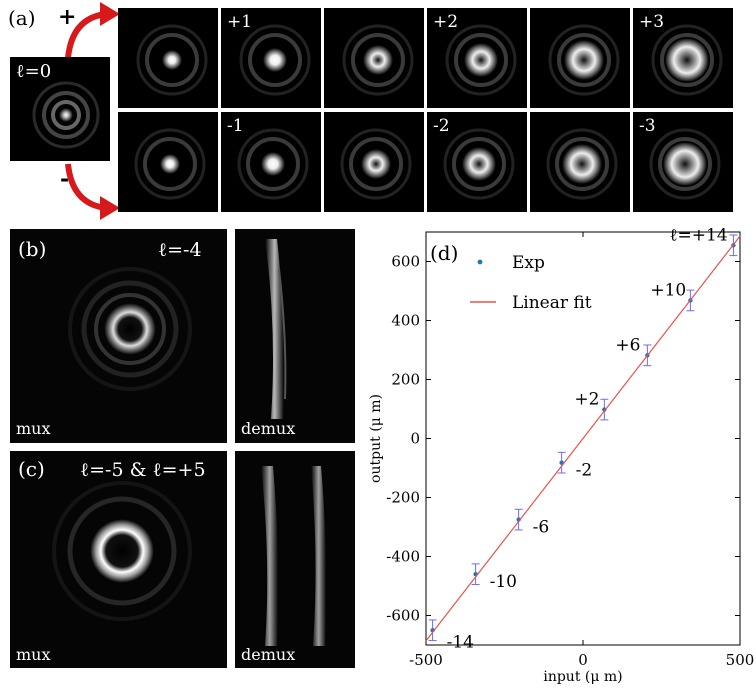  I want to click on tile-beam: -2, so click(477, 162).